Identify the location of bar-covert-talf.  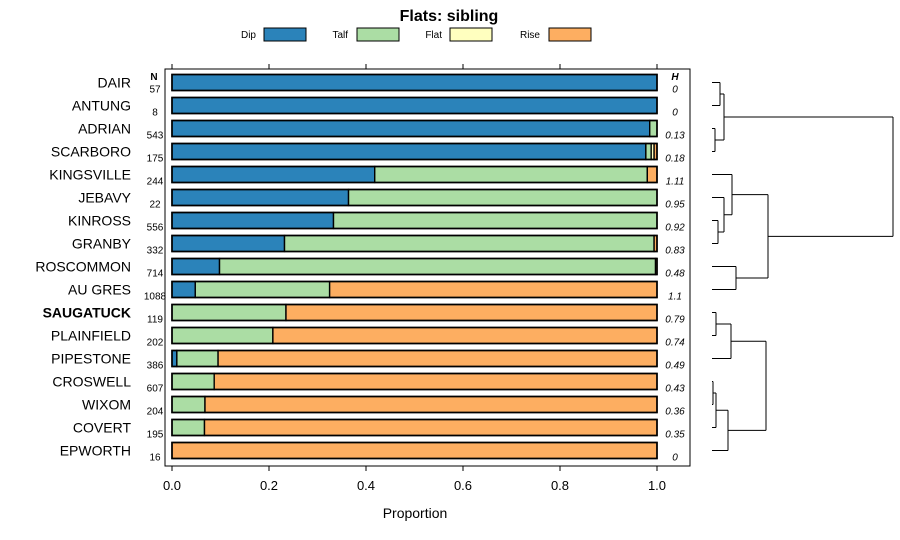
(188, 427).